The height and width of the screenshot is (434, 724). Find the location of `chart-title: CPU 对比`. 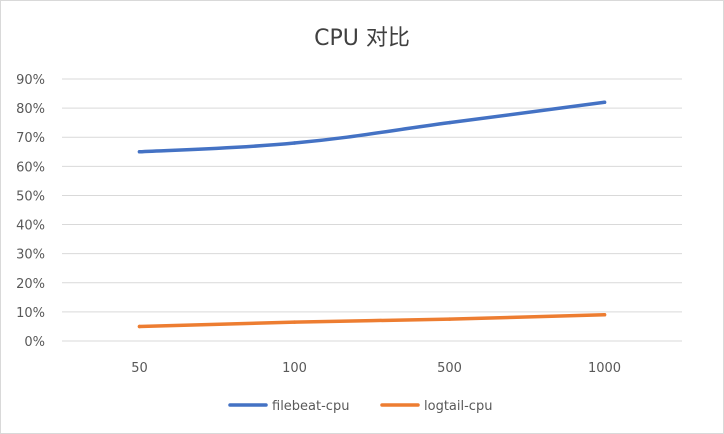

chart-title: CPU 对比 is located at coordinates (362, 38).